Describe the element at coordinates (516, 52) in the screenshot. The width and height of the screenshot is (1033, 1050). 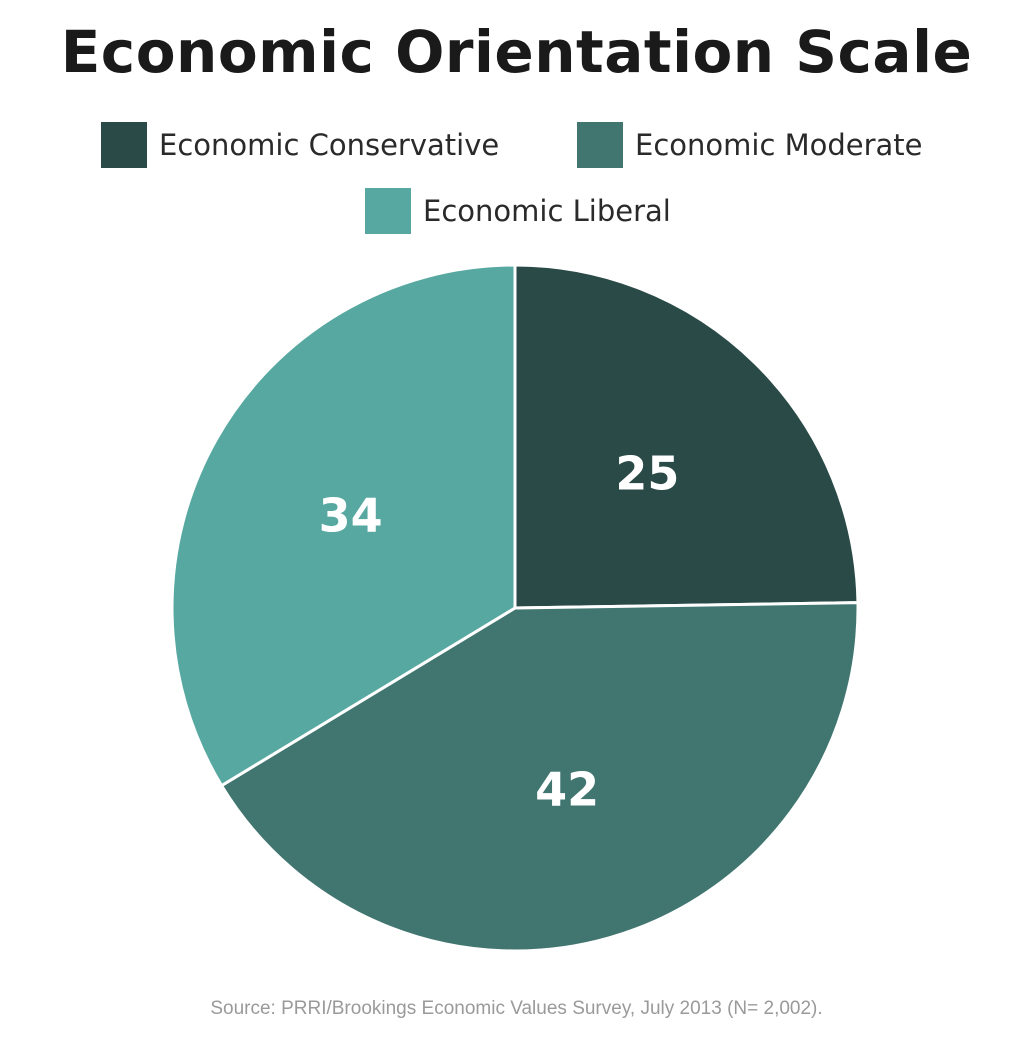
I see `chart-title: Economic Orientation Scale` at that location.